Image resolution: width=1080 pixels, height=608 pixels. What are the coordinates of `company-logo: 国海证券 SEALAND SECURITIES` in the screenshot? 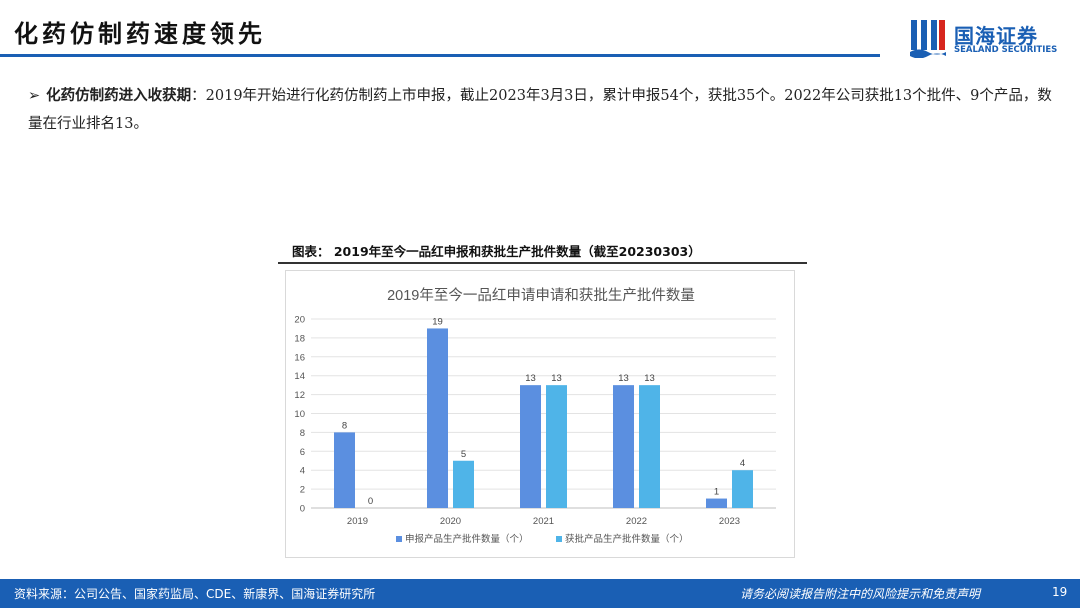 It's located at (990, 39).